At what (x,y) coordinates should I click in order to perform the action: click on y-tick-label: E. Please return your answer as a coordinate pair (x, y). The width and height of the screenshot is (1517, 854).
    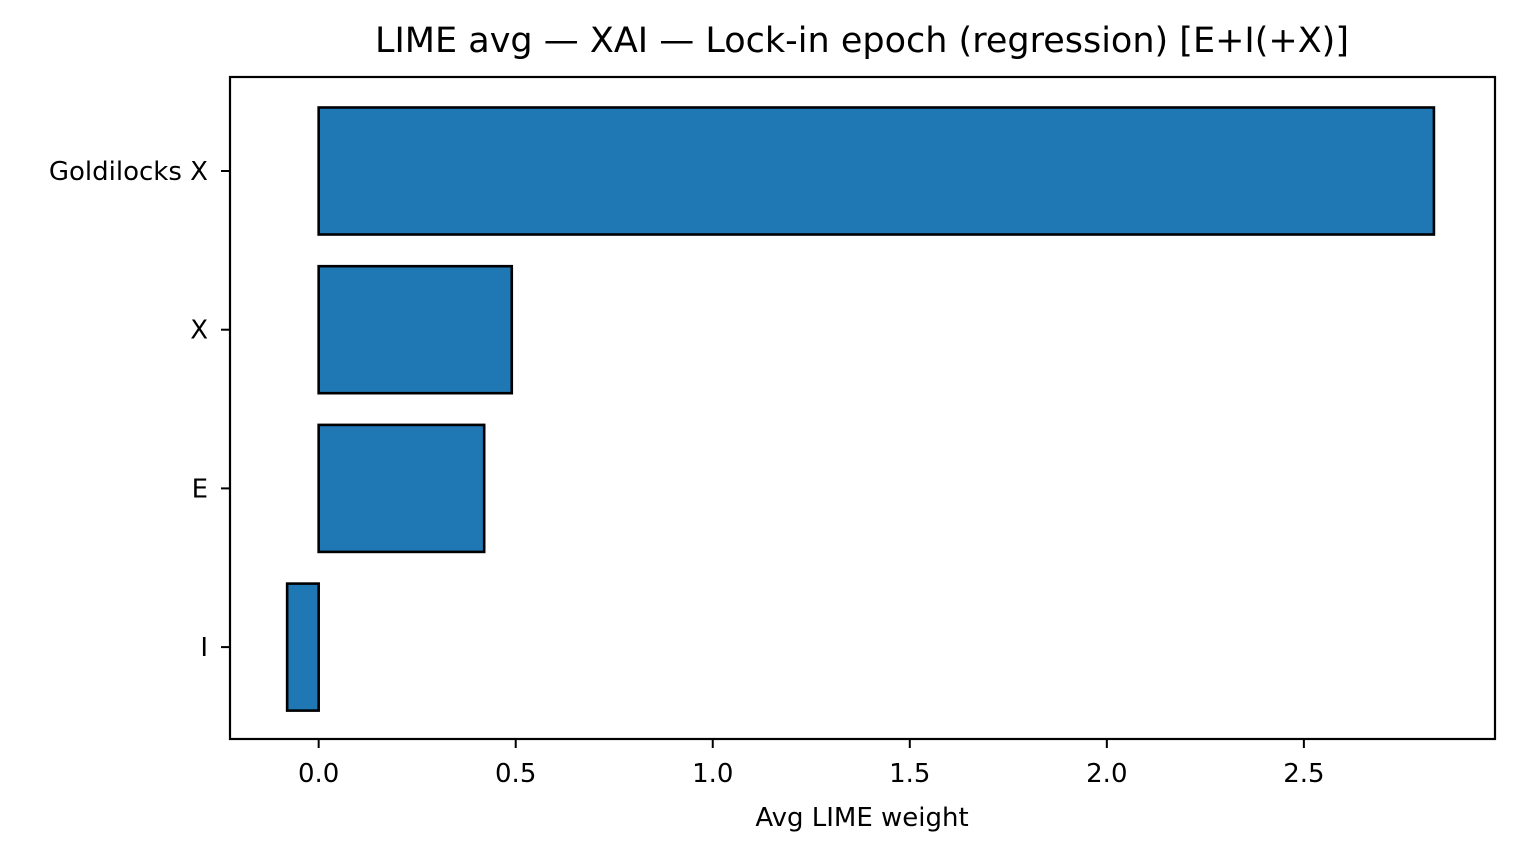
    Looking at the image, I should click on (200, 489).